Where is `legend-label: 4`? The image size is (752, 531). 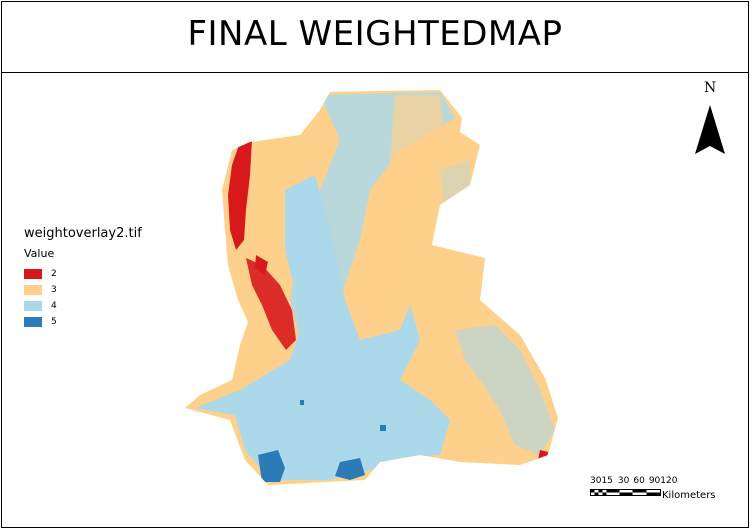 legend-label: 4 is located at coordinates (54, 306).